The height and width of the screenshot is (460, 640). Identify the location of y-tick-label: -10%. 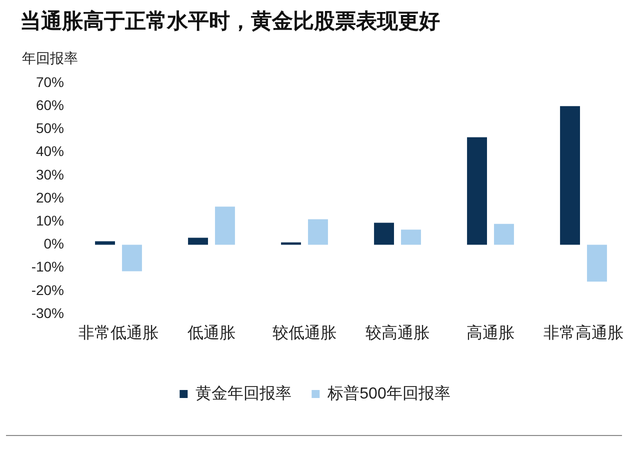
(47, 266).